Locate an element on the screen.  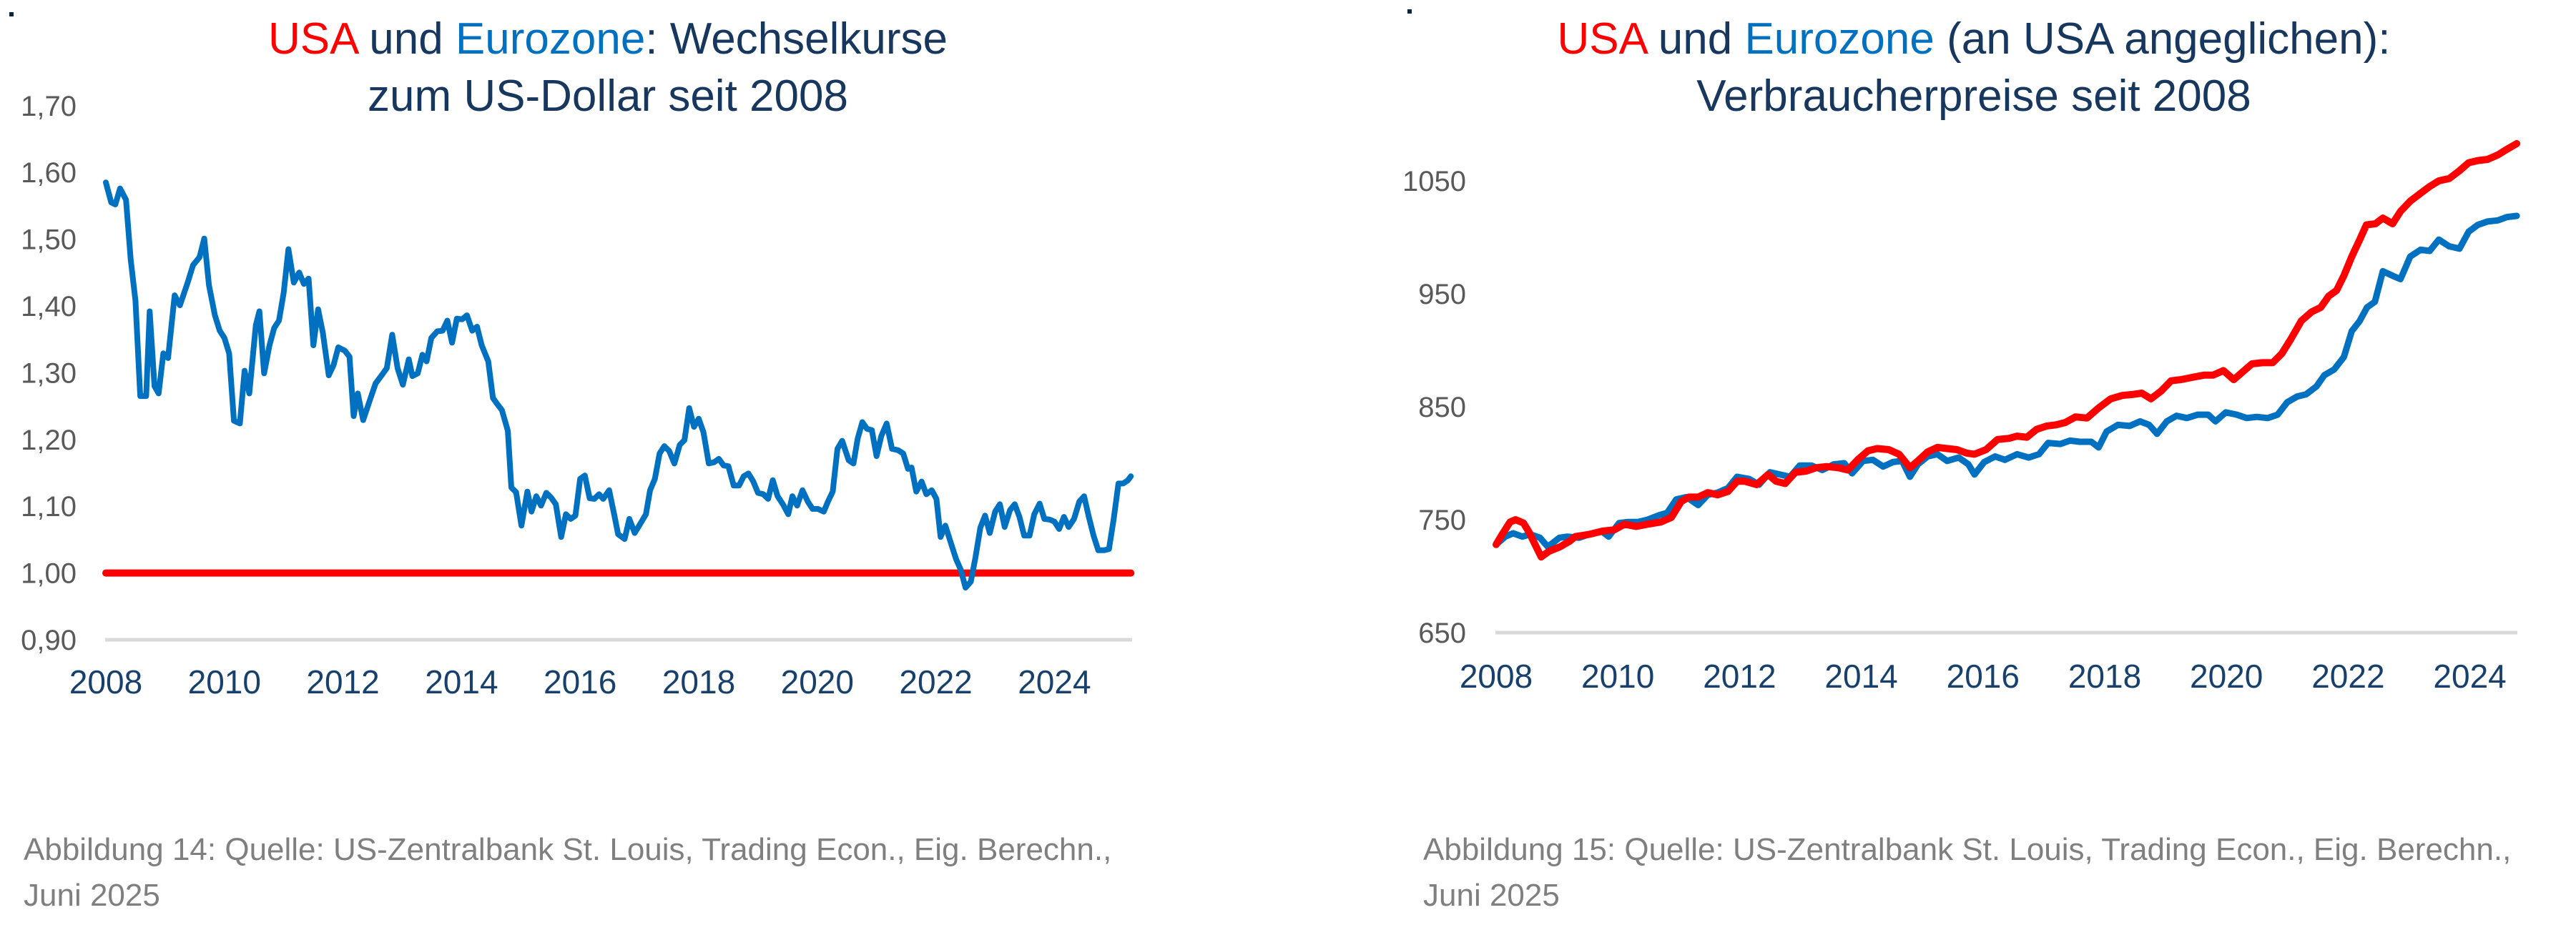
y-tick-label: 1,30 is located at coordinates (49, 373).